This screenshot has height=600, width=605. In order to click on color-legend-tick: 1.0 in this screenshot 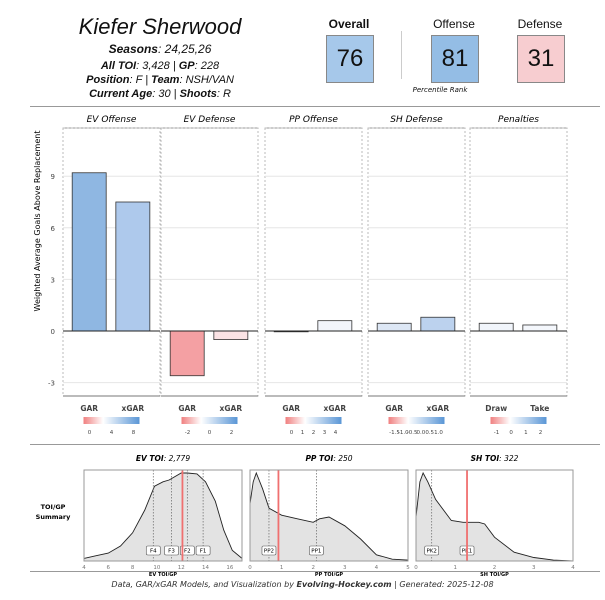, I will do `click(438, 433)`.